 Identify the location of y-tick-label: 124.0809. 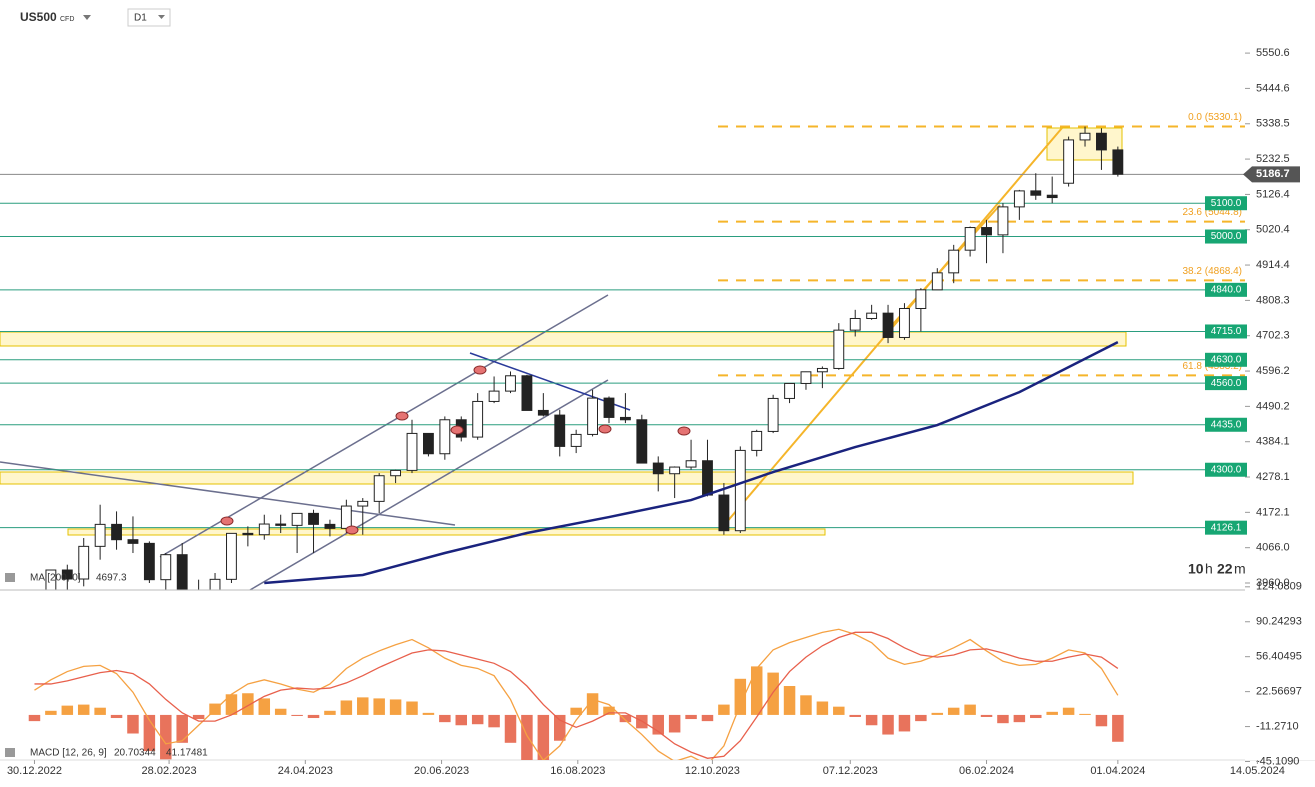
(1279, 587).